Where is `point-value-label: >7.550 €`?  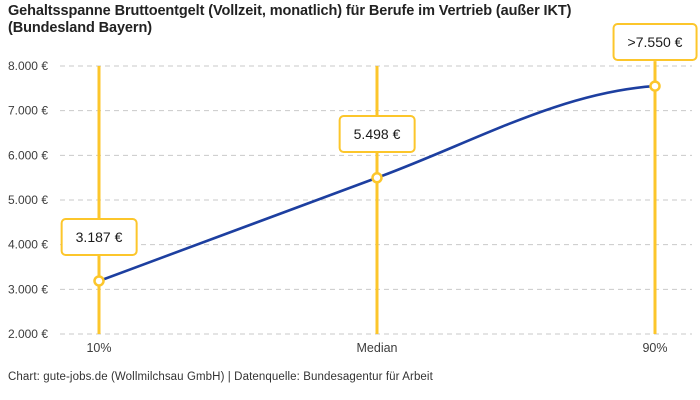 point-value-label: >7.550 € is located at coordinates (655, 42).